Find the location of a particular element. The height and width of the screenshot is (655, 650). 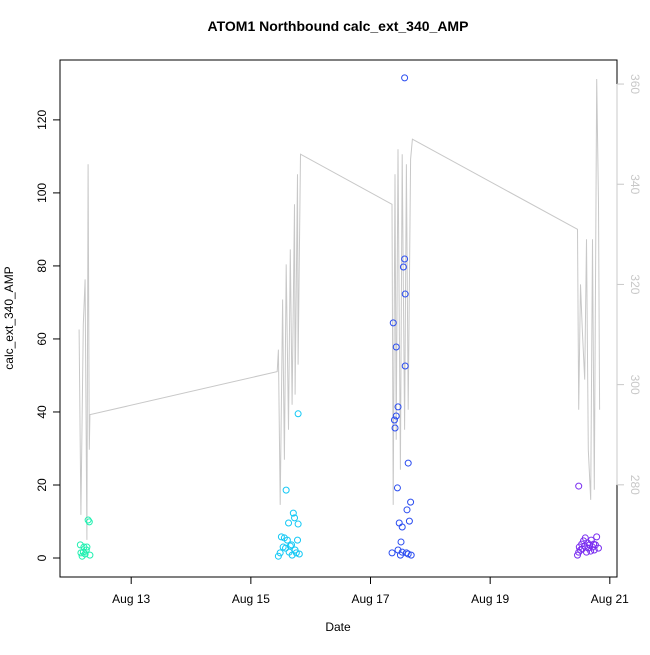

y-axis-label: calc_ext_340_AMP is located at coordinates (9, 317).